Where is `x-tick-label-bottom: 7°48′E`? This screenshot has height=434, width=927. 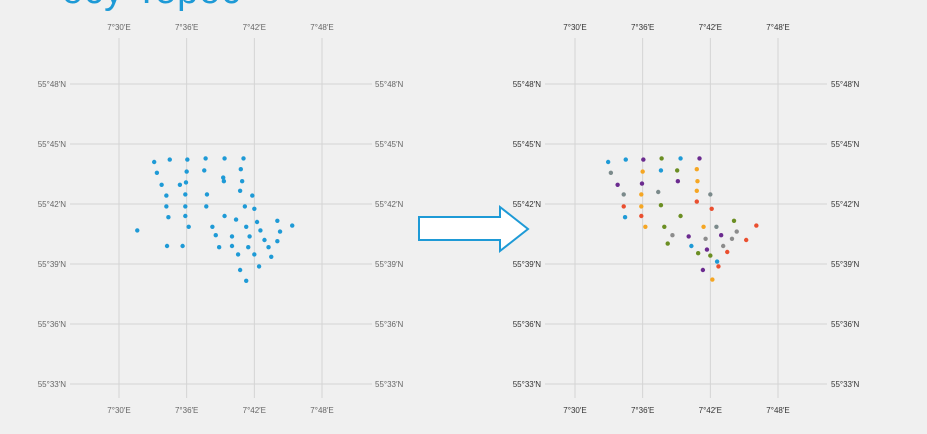
x-tick-label-bottom: 7°48′E is located at coordinates (321, 410).